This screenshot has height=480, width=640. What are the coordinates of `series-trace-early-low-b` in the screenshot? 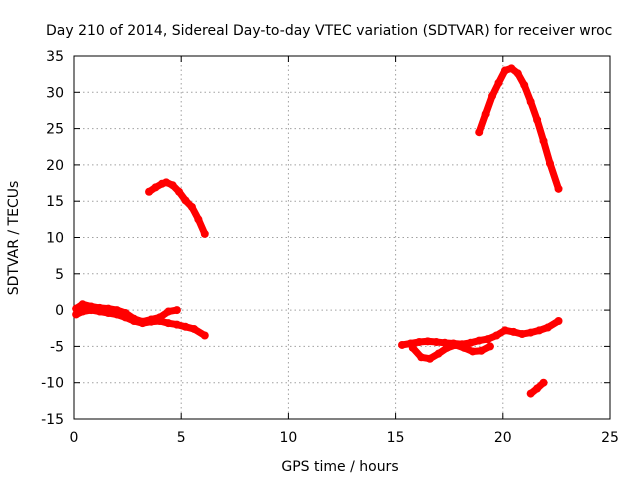 It's located at (140, 323).